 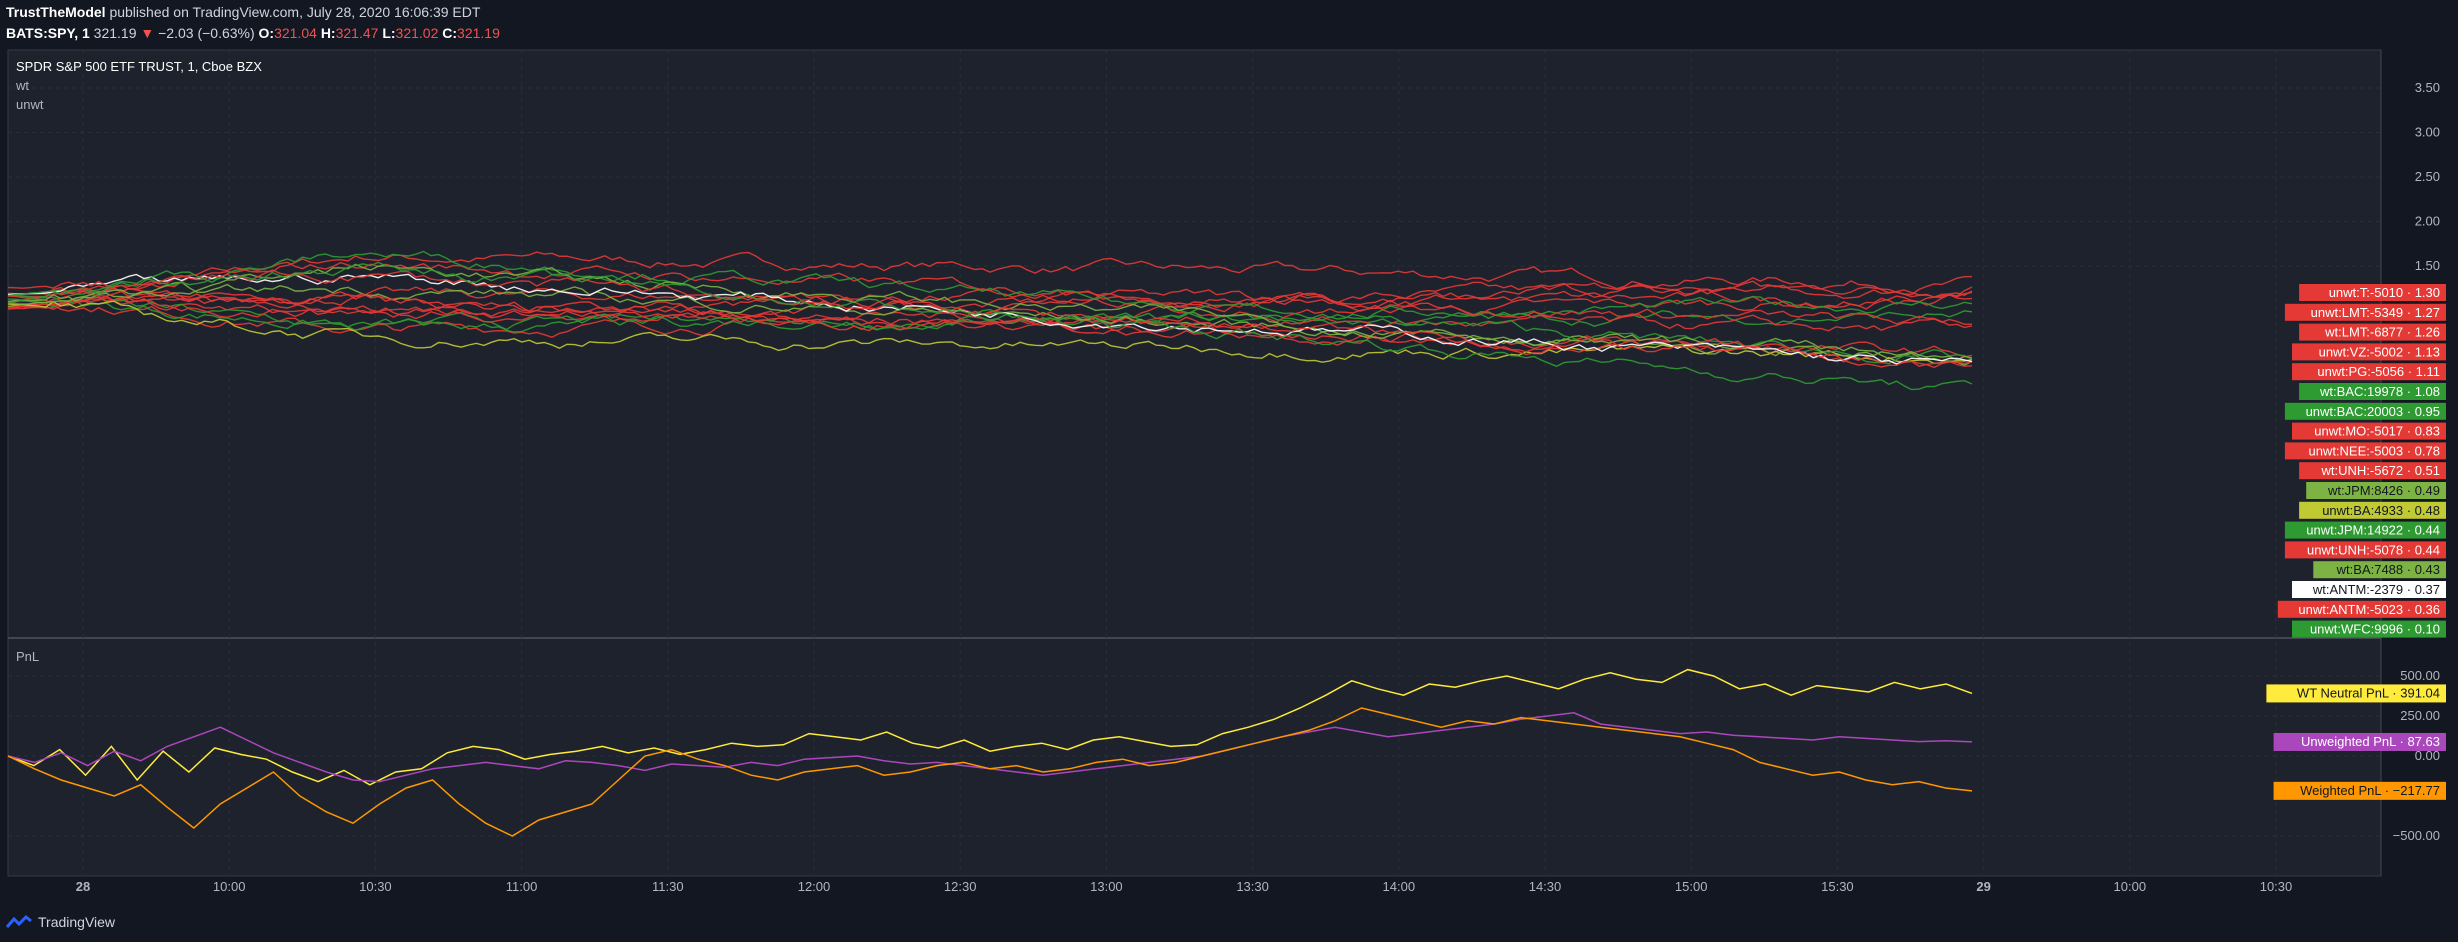 I want to click on time-tick-label: 13:00, so click(x=1106, y=886).